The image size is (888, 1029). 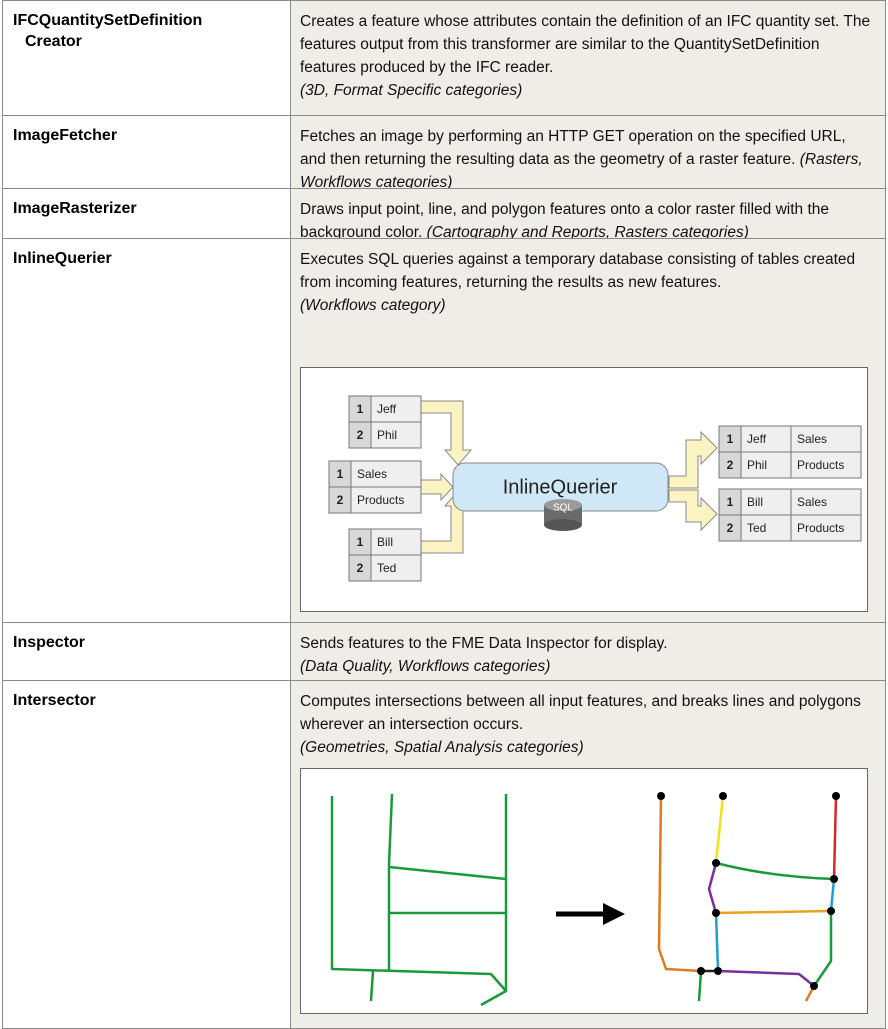 I want to click on name: InlineQuerier, so click(x=62, y=258).